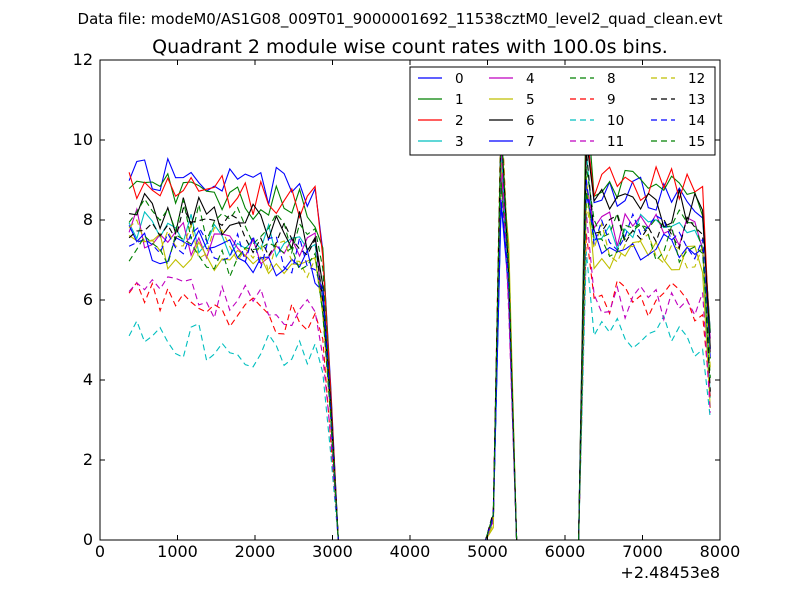  I want to click on x-tick-label: 3000, so click(332, 551).